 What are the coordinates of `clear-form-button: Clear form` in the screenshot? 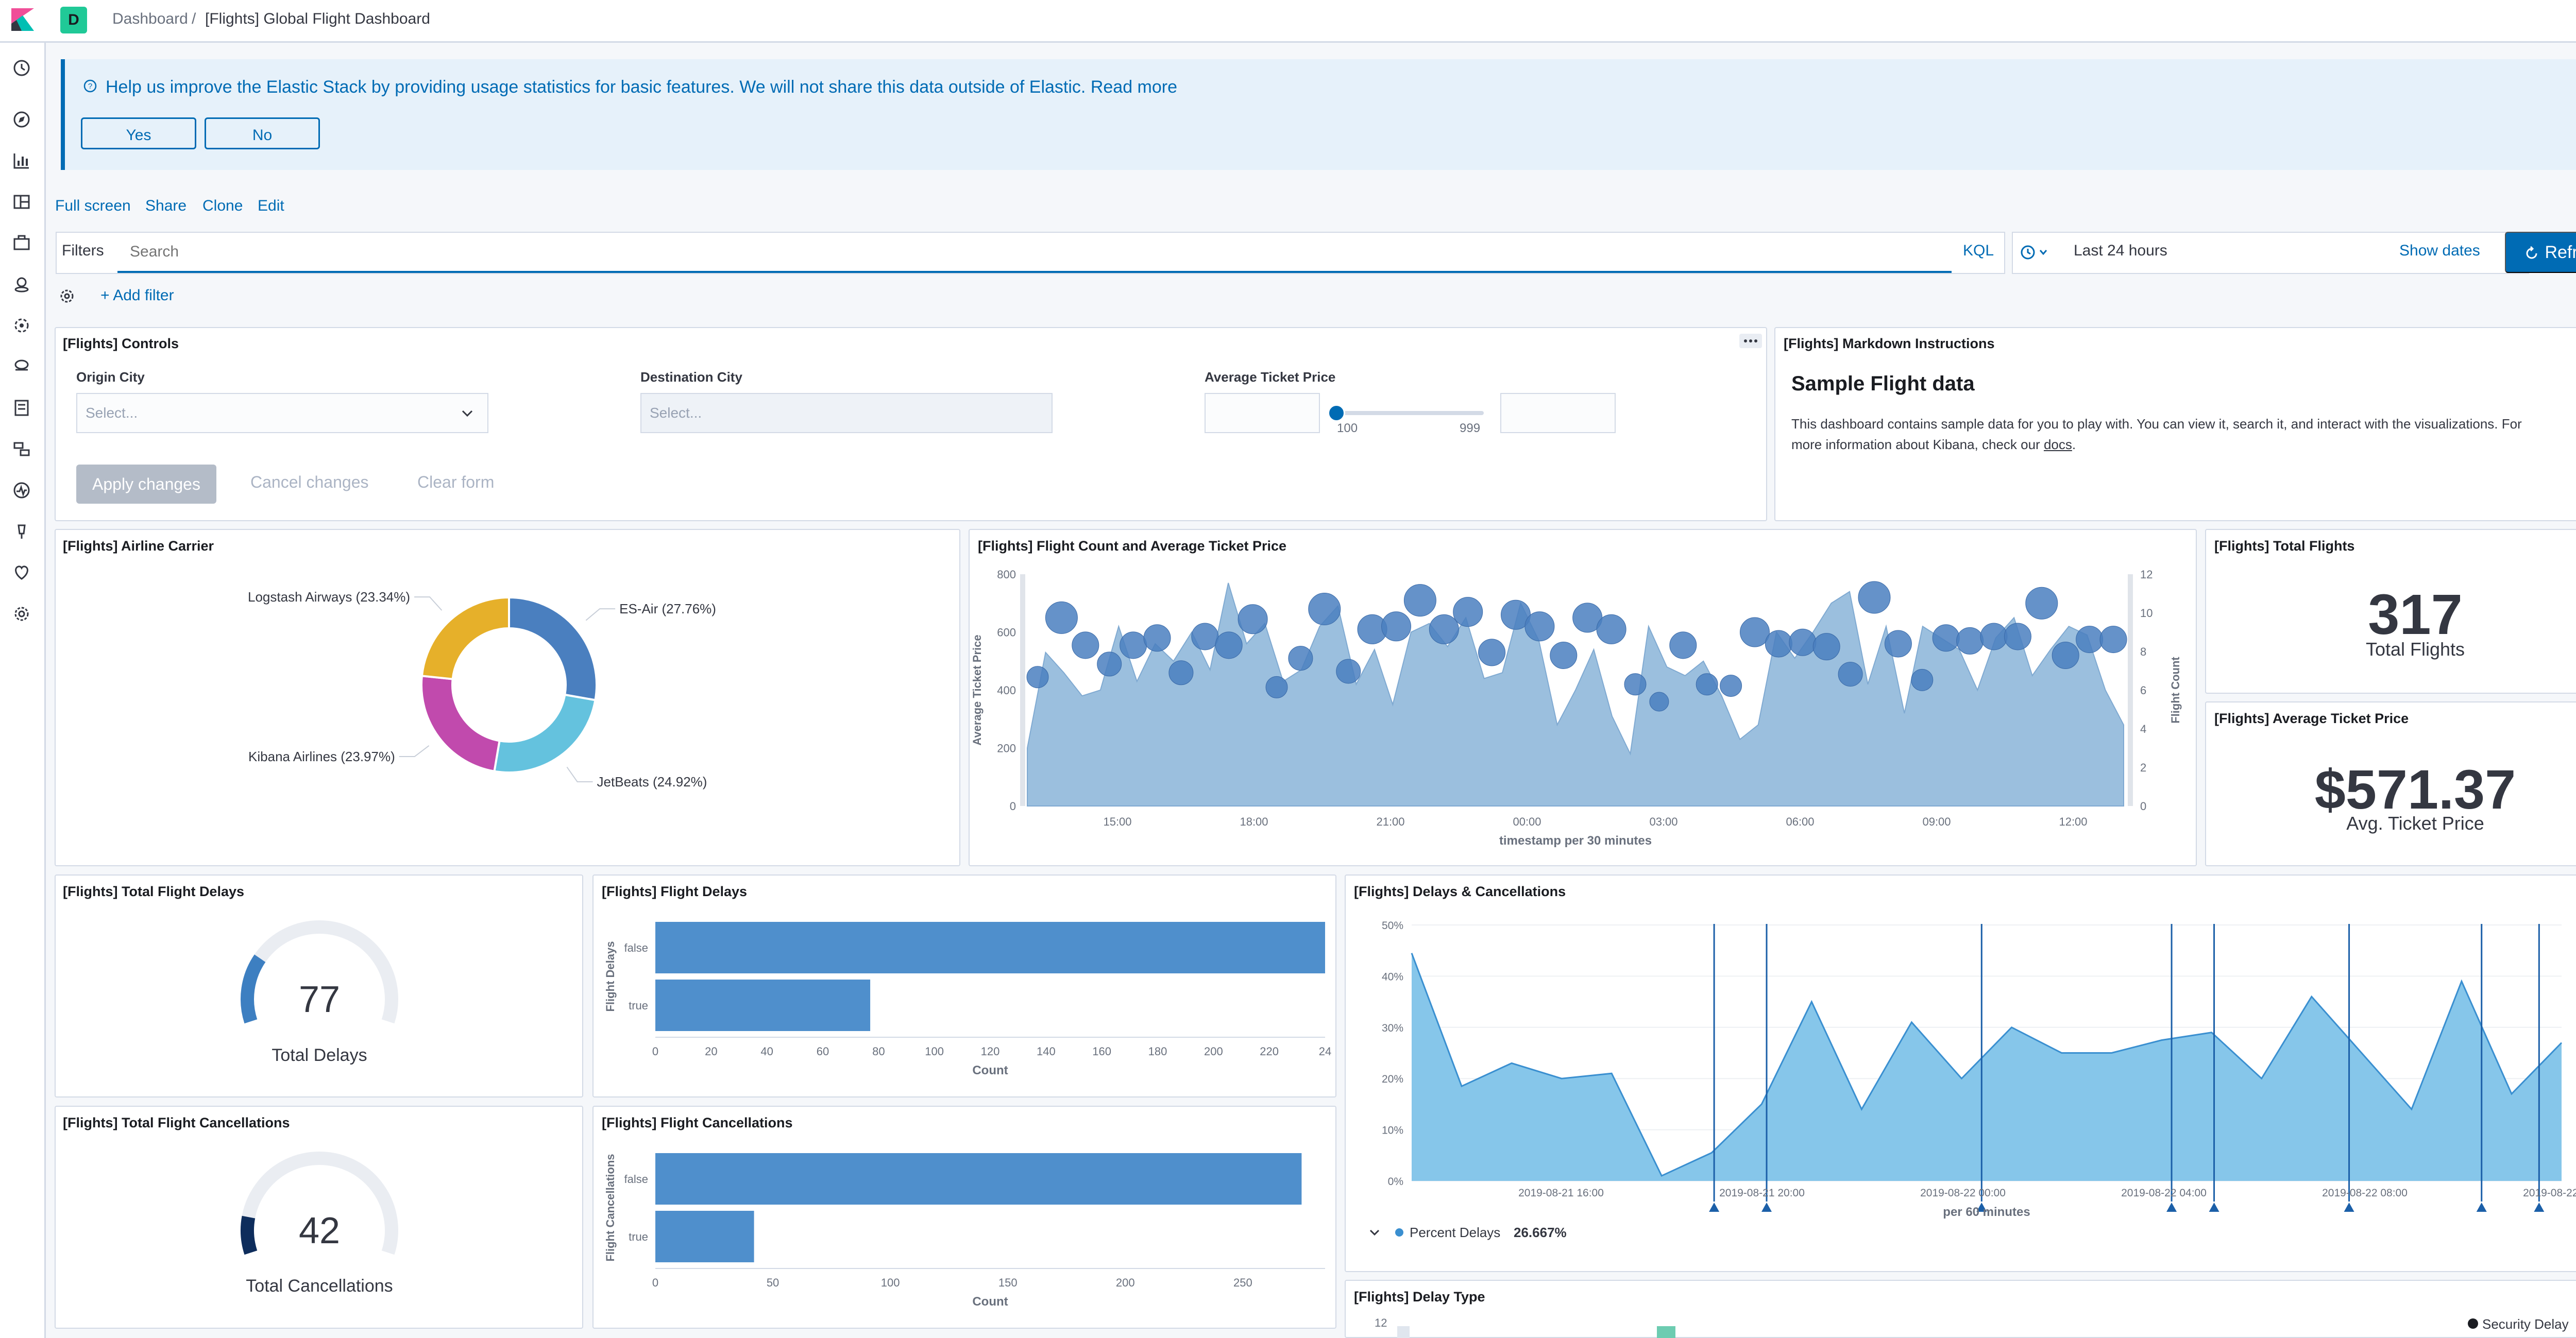 It's located at (456, 482).